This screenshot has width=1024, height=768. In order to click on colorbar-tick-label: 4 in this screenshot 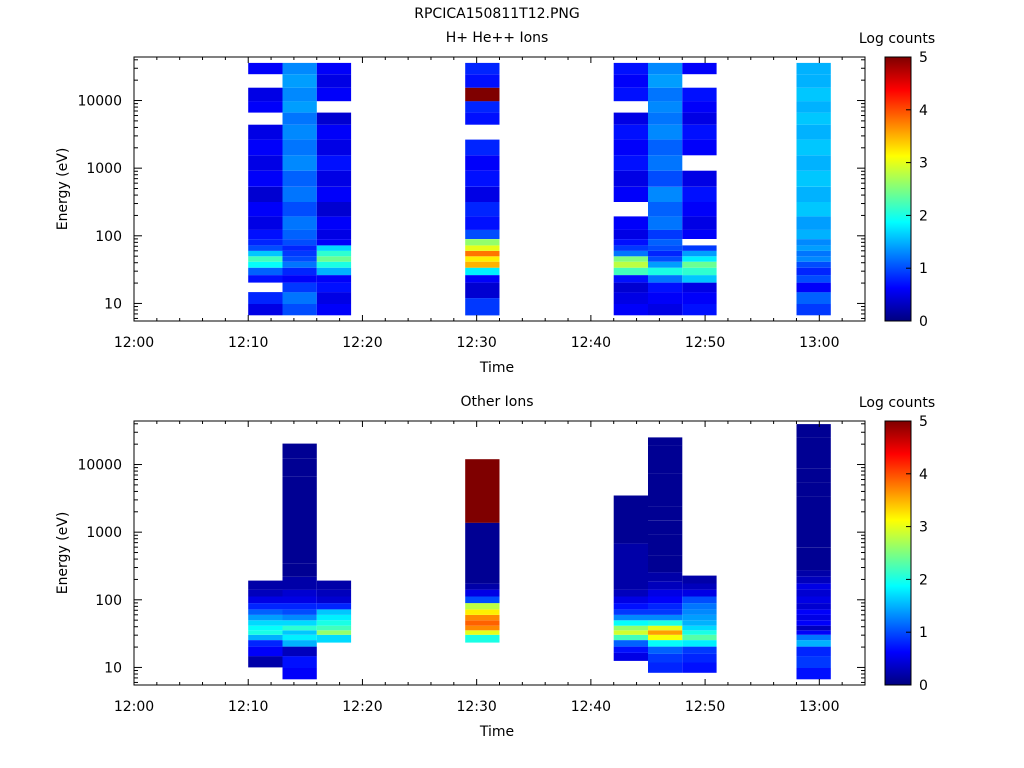, I will do `click(923, 475)`.